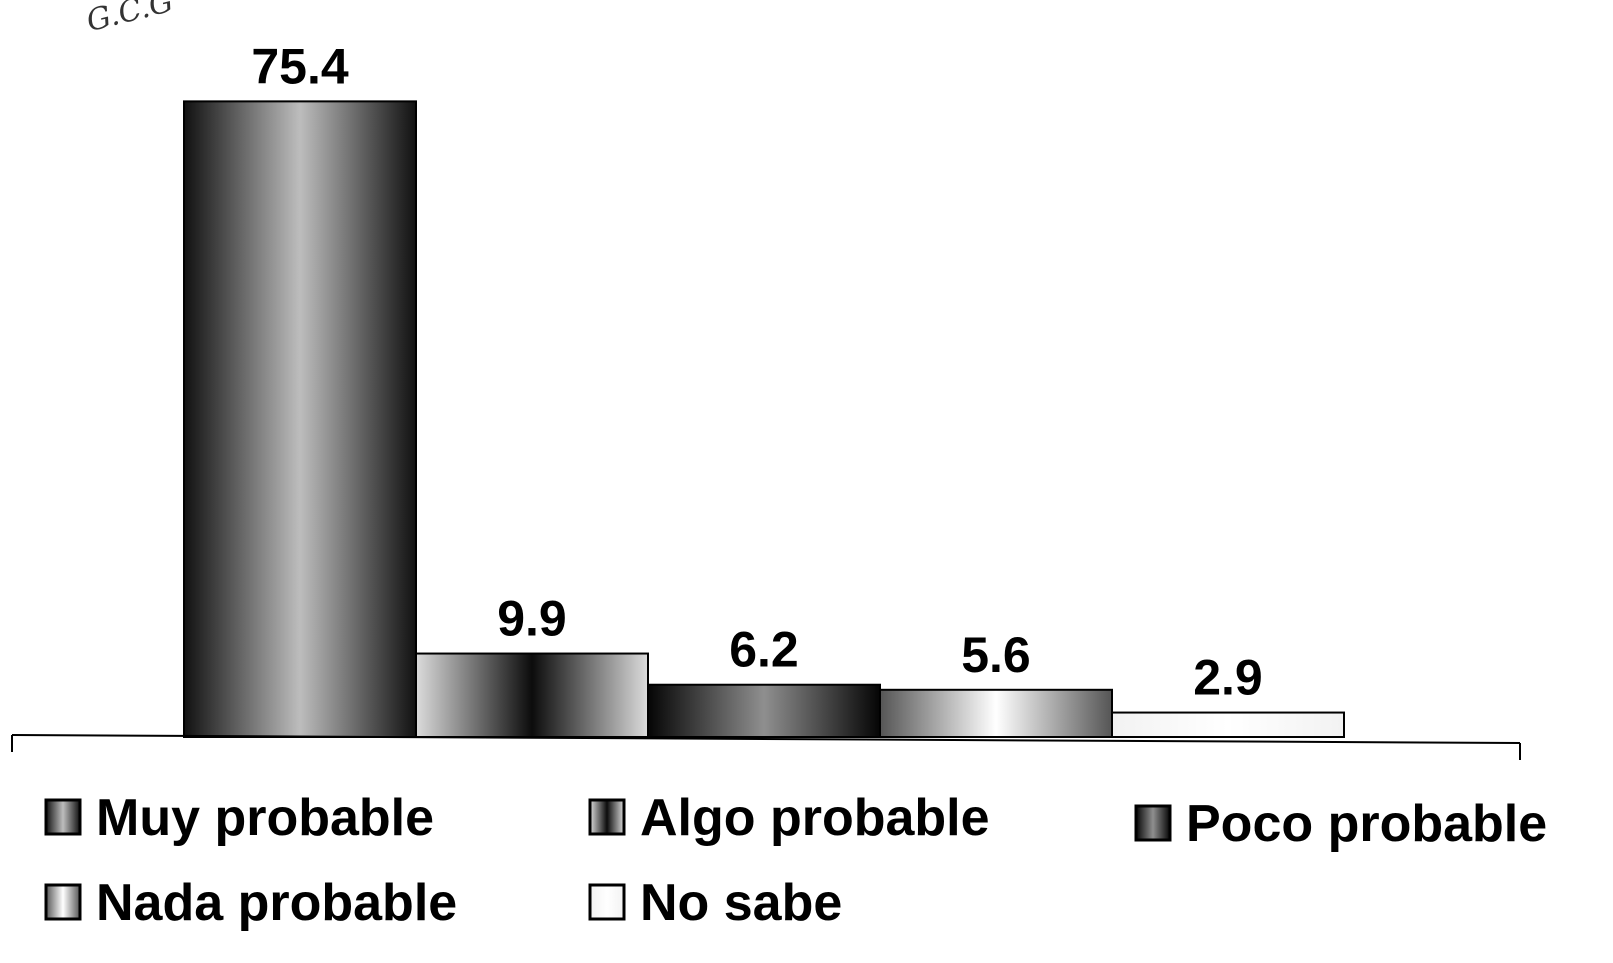  I want to click on legend-item-nada-probable: Nada probable, so click(250, 903).